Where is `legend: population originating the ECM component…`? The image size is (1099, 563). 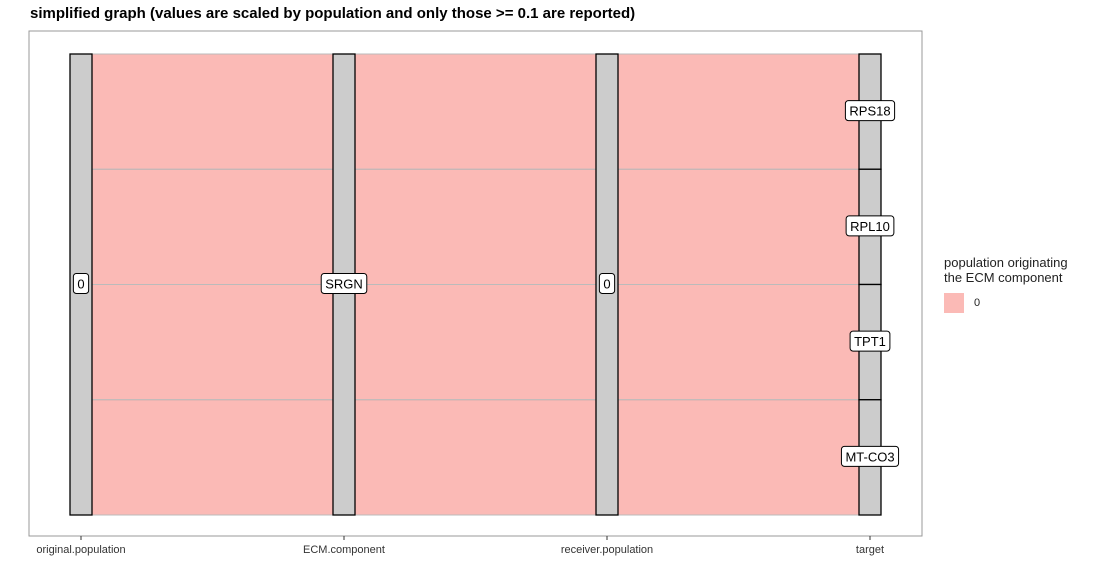 legend: population originating the ECM component… is located at coordinates (1006, 284).